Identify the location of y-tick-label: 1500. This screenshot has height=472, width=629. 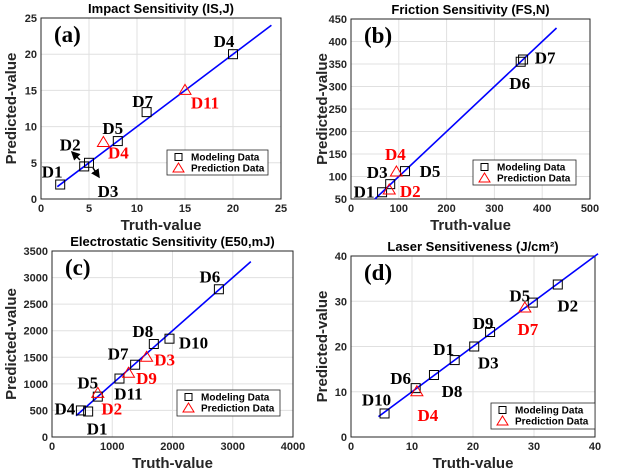
(36, 358).